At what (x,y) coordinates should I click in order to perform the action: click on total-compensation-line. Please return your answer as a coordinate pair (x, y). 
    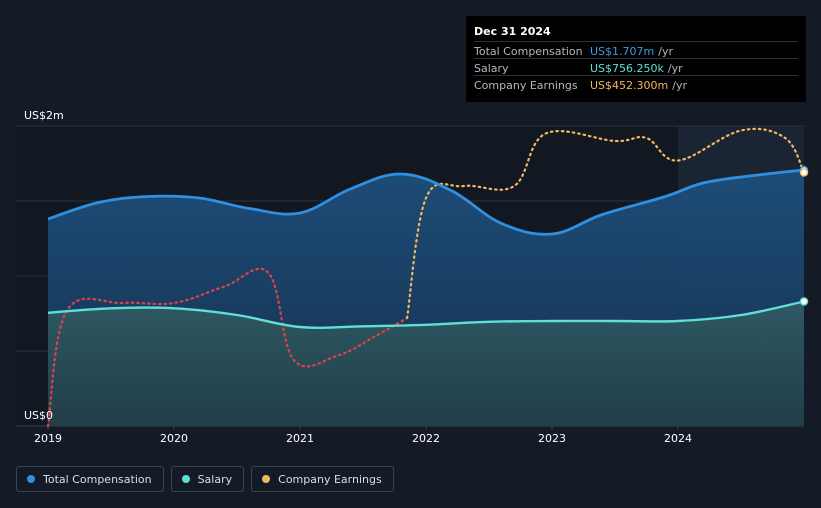
    Looking at the image, I should click on (426, 202).